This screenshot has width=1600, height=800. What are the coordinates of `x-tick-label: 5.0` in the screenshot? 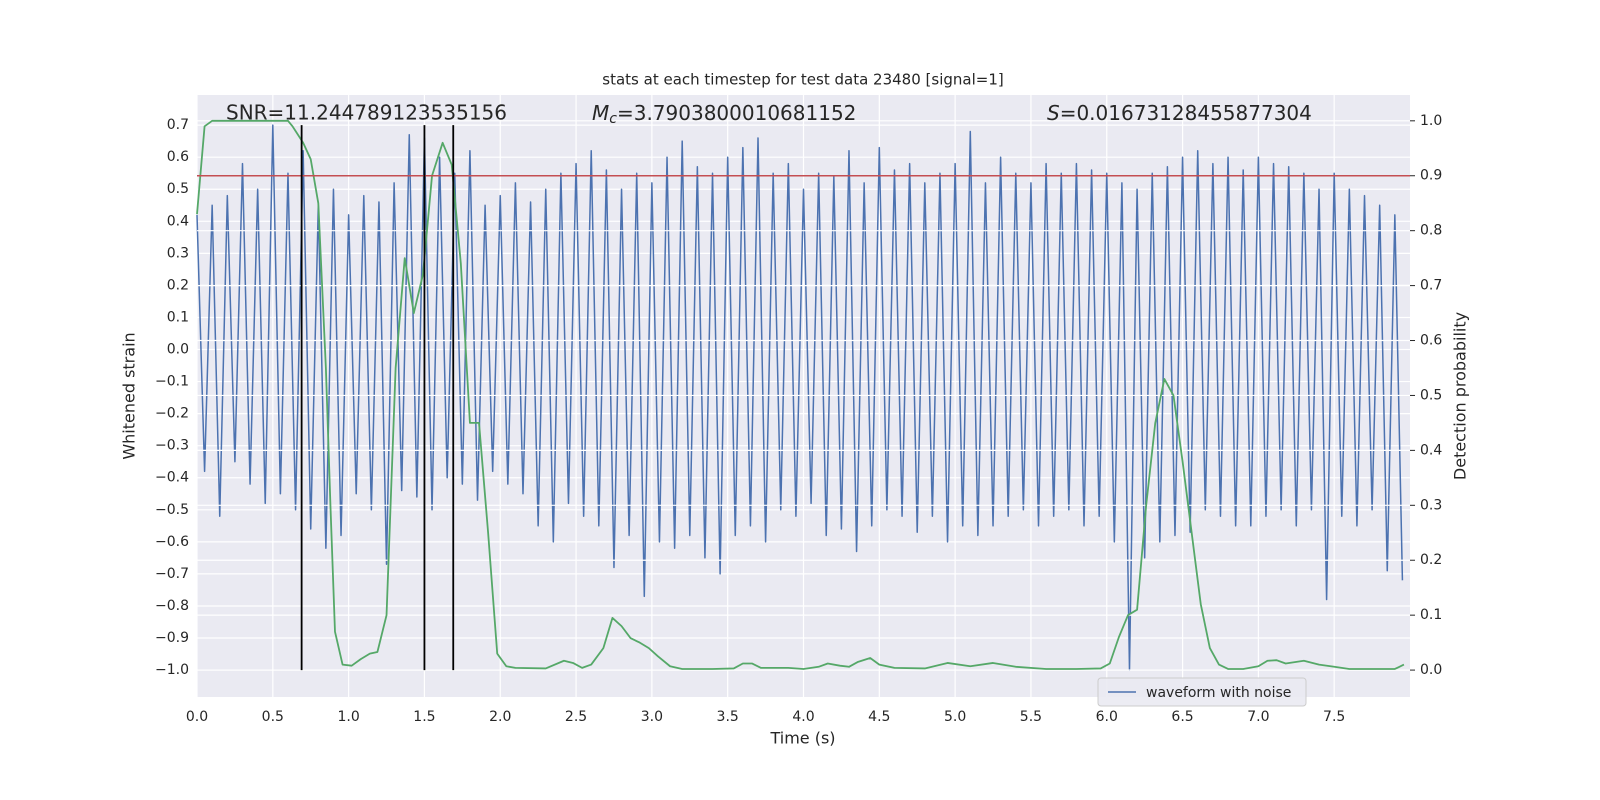 It's located at (955, 717).